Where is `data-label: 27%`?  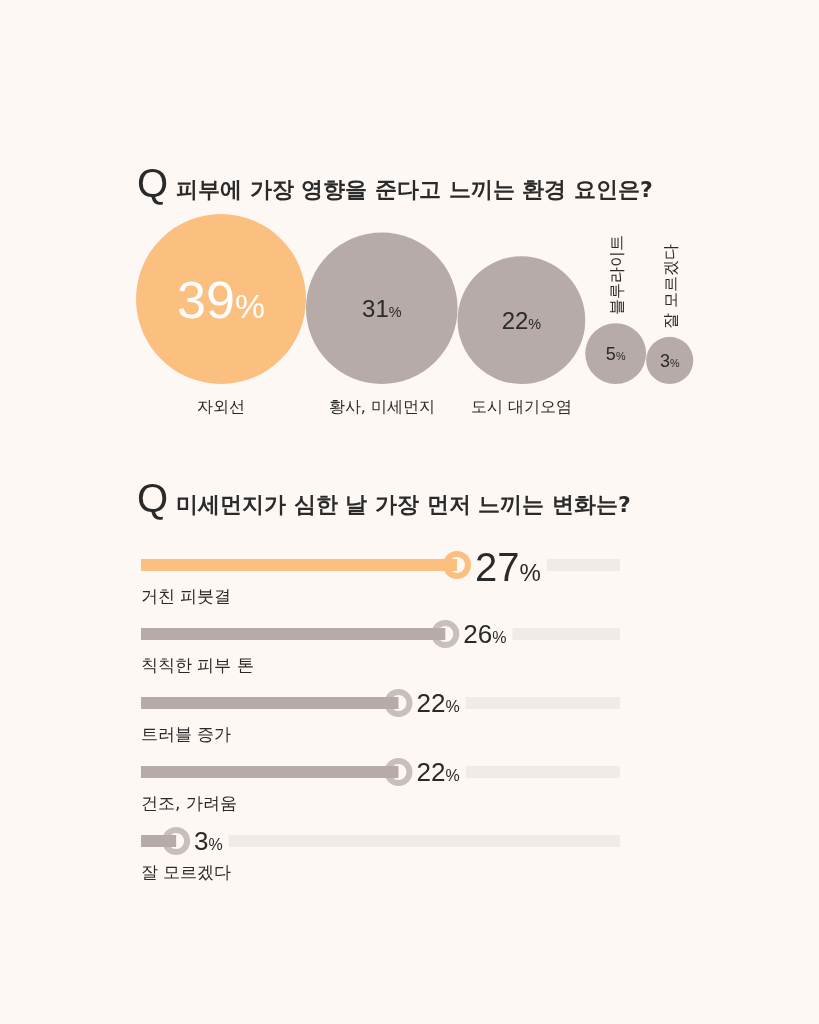 data-label: 27% is located at coordinates (508, 567).